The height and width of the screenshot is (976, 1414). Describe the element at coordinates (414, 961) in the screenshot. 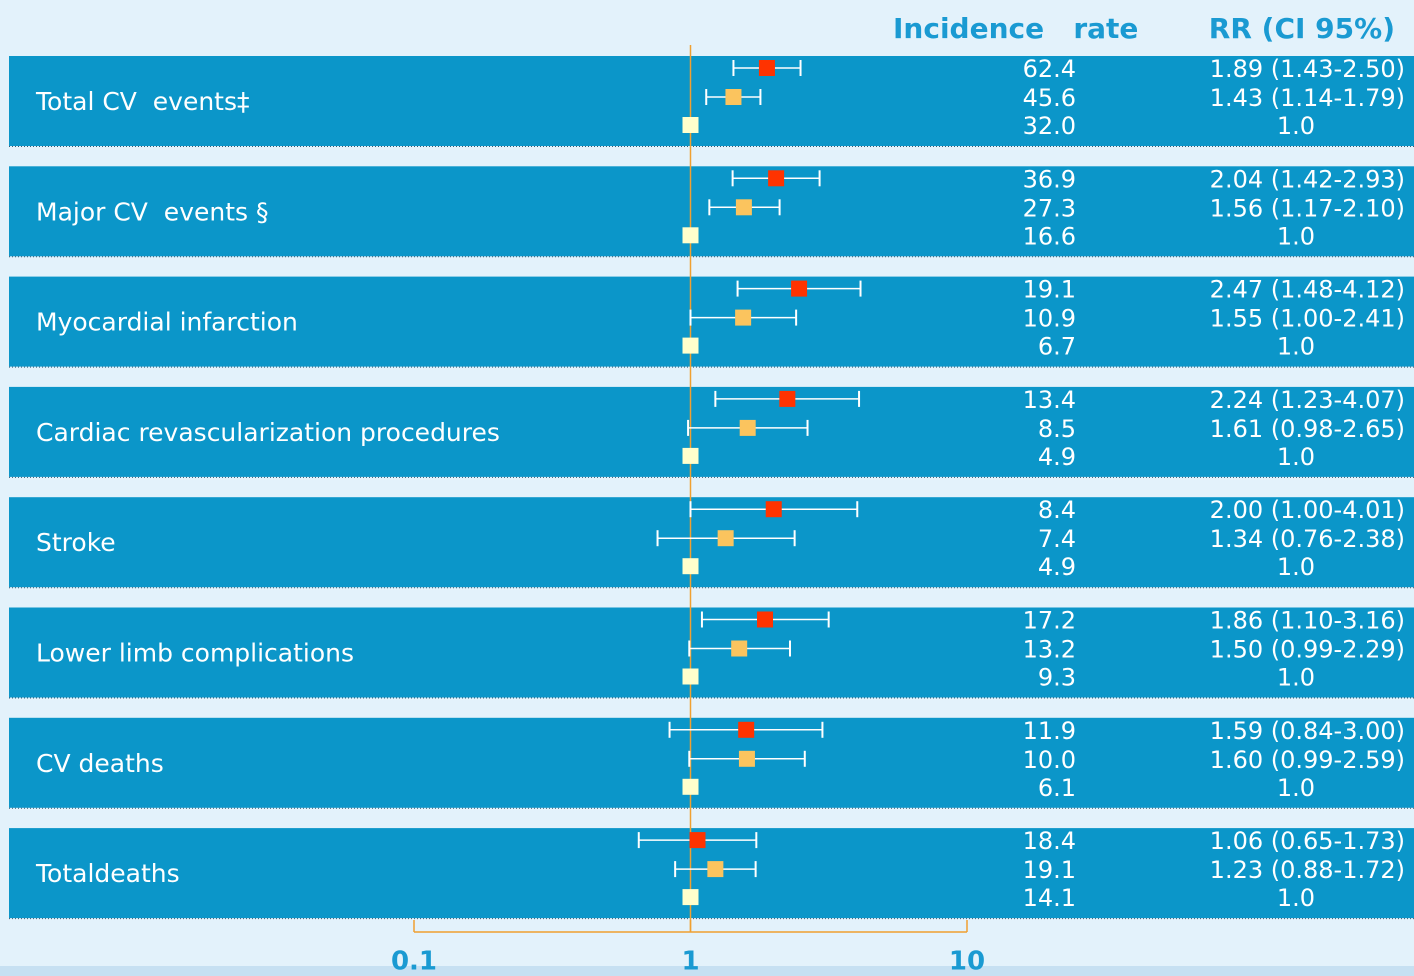

I see `x-tick-label: 0.1` at that location.